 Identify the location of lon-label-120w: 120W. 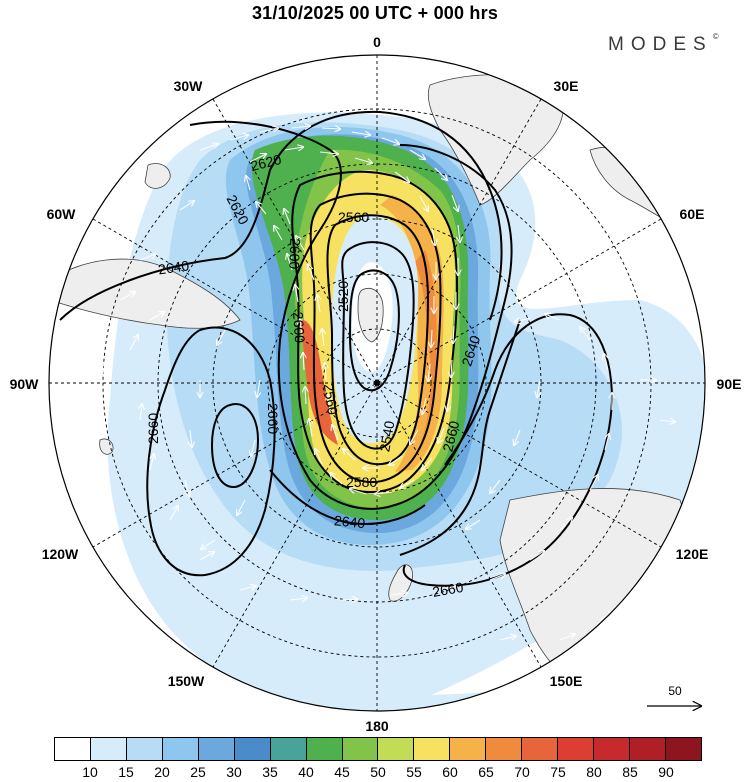
(60, 554).